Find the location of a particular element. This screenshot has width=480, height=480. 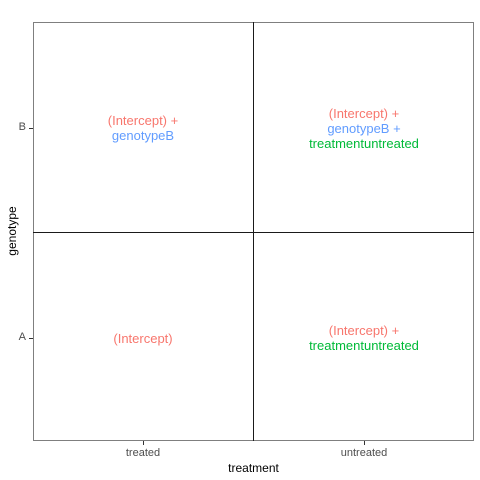

cell-treated-A: (Intercept) is located at coordinates (143, 338).